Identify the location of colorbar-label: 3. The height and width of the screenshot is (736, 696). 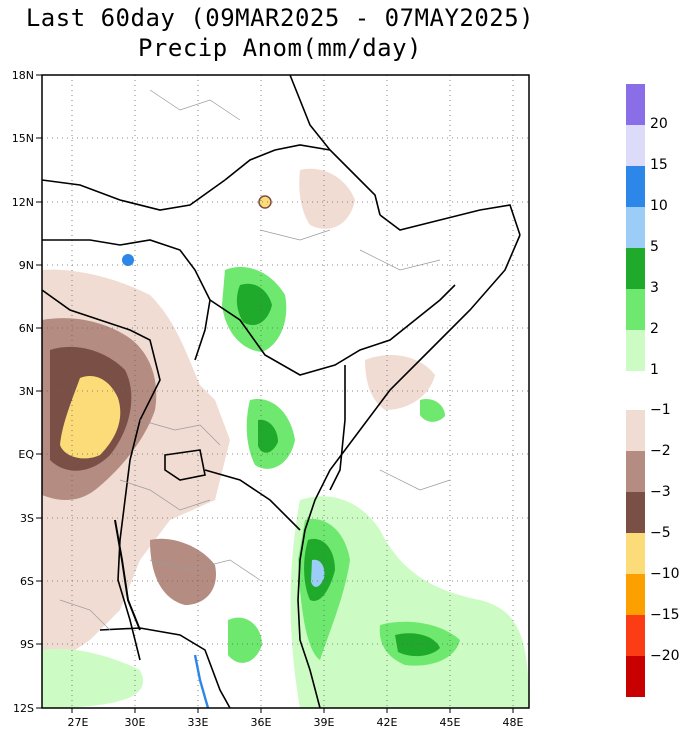
(654, 288).